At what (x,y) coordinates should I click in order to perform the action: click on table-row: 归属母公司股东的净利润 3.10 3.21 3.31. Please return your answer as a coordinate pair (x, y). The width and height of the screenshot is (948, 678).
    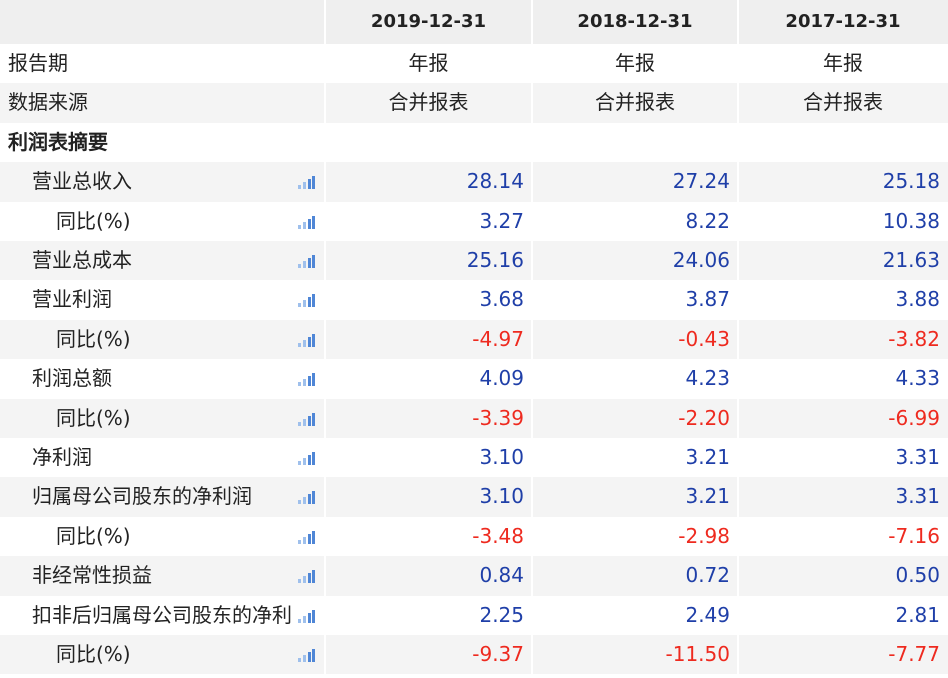
    Looking at the image, I should click on (474, 497).